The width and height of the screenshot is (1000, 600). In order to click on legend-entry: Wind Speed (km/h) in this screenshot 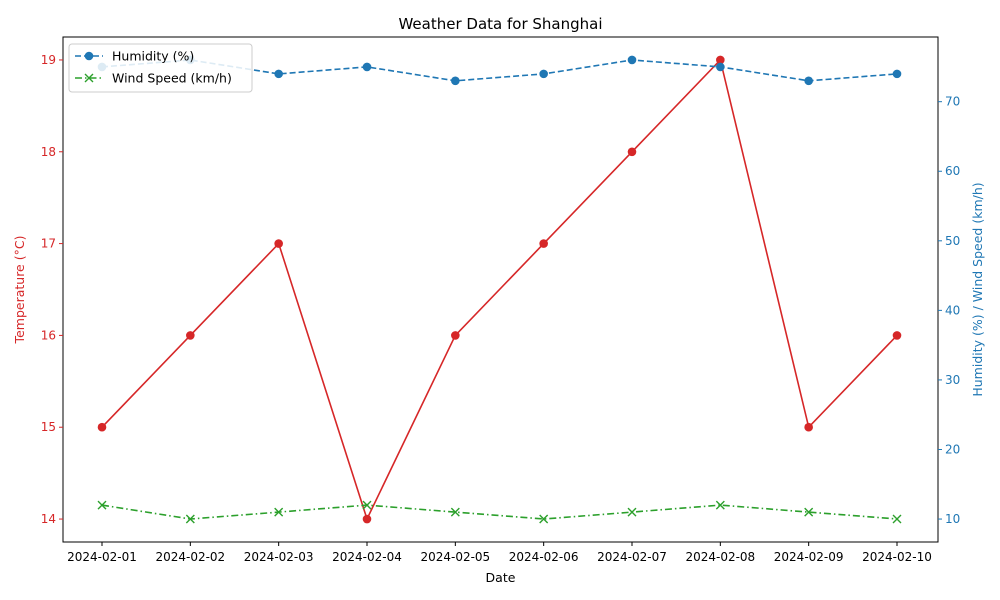, I will do `click(153, 78)`.